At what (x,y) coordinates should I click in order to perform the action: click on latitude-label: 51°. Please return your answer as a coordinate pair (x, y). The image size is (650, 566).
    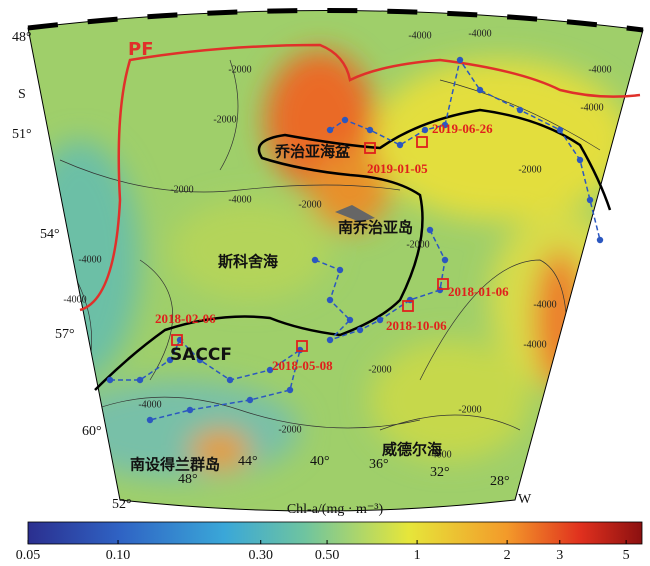
    Looking at the image, I should click on (22, 134).